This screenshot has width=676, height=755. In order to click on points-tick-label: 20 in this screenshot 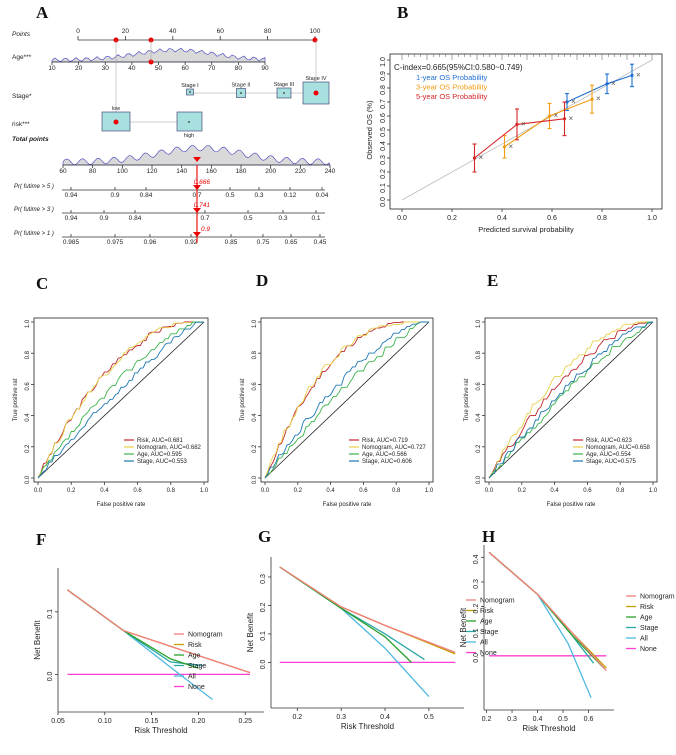, I will do `click(126, 31)`.